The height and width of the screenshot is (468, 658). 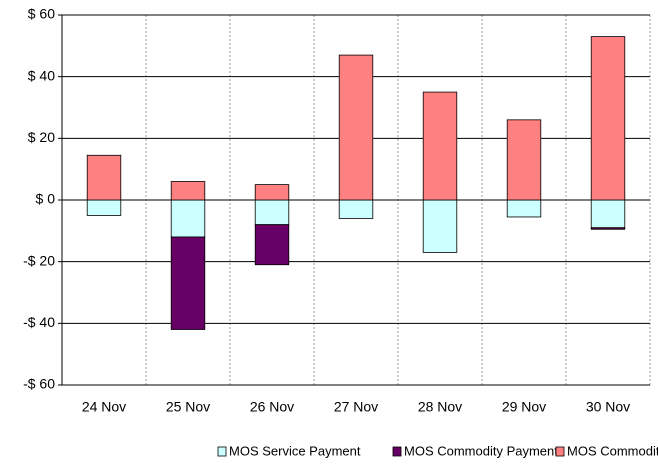 I want to click on y-tick-label: $ 60, so click(x=41, y=14).